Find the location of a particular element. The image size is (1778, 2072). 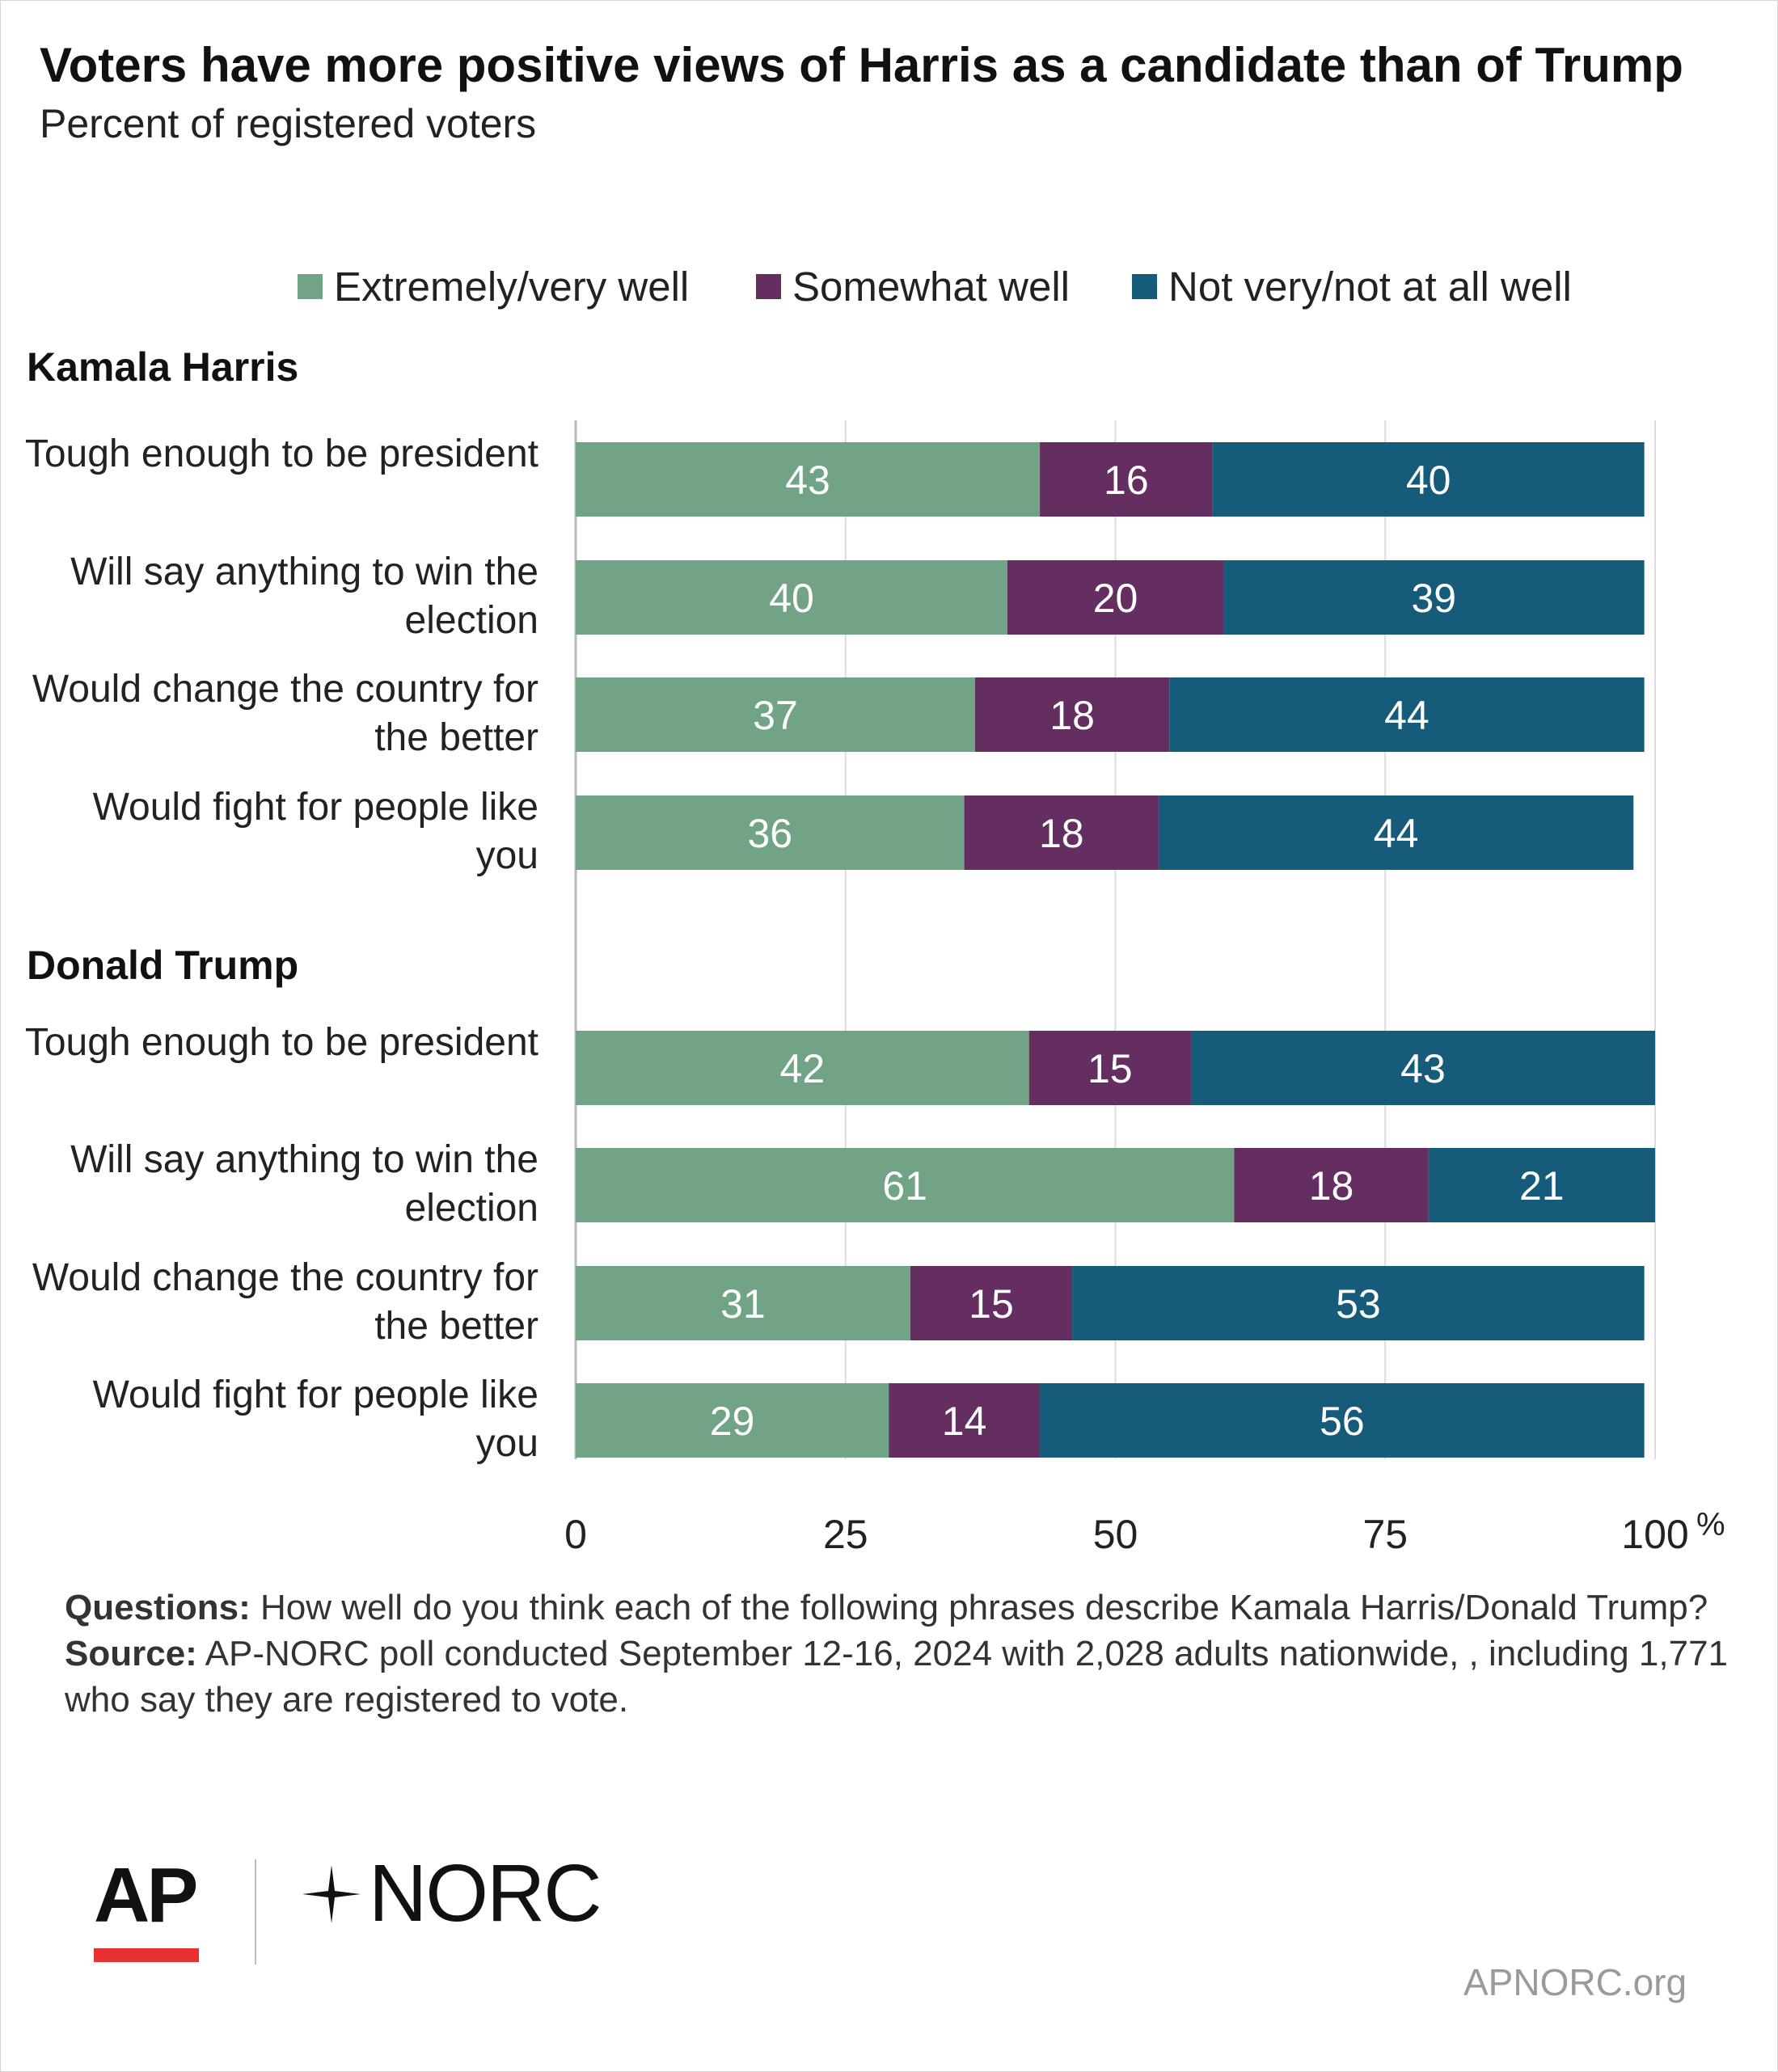

bar-value-label: 20 is located at coordinates (1115, 598).